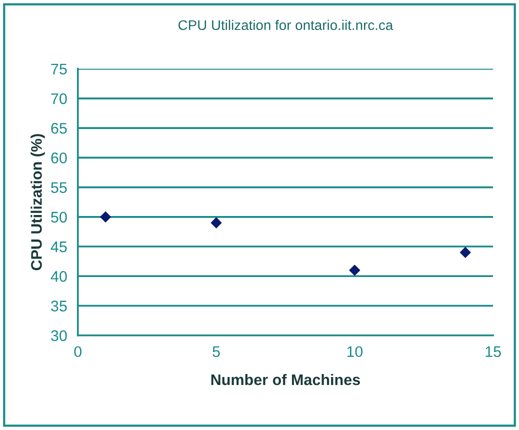 The height and width of the screenshot is (430, 519). What do you see at coordinates (59, 306) in the screenshot?
I see `y-tick-label: 35` at bounding box center [59, 306].